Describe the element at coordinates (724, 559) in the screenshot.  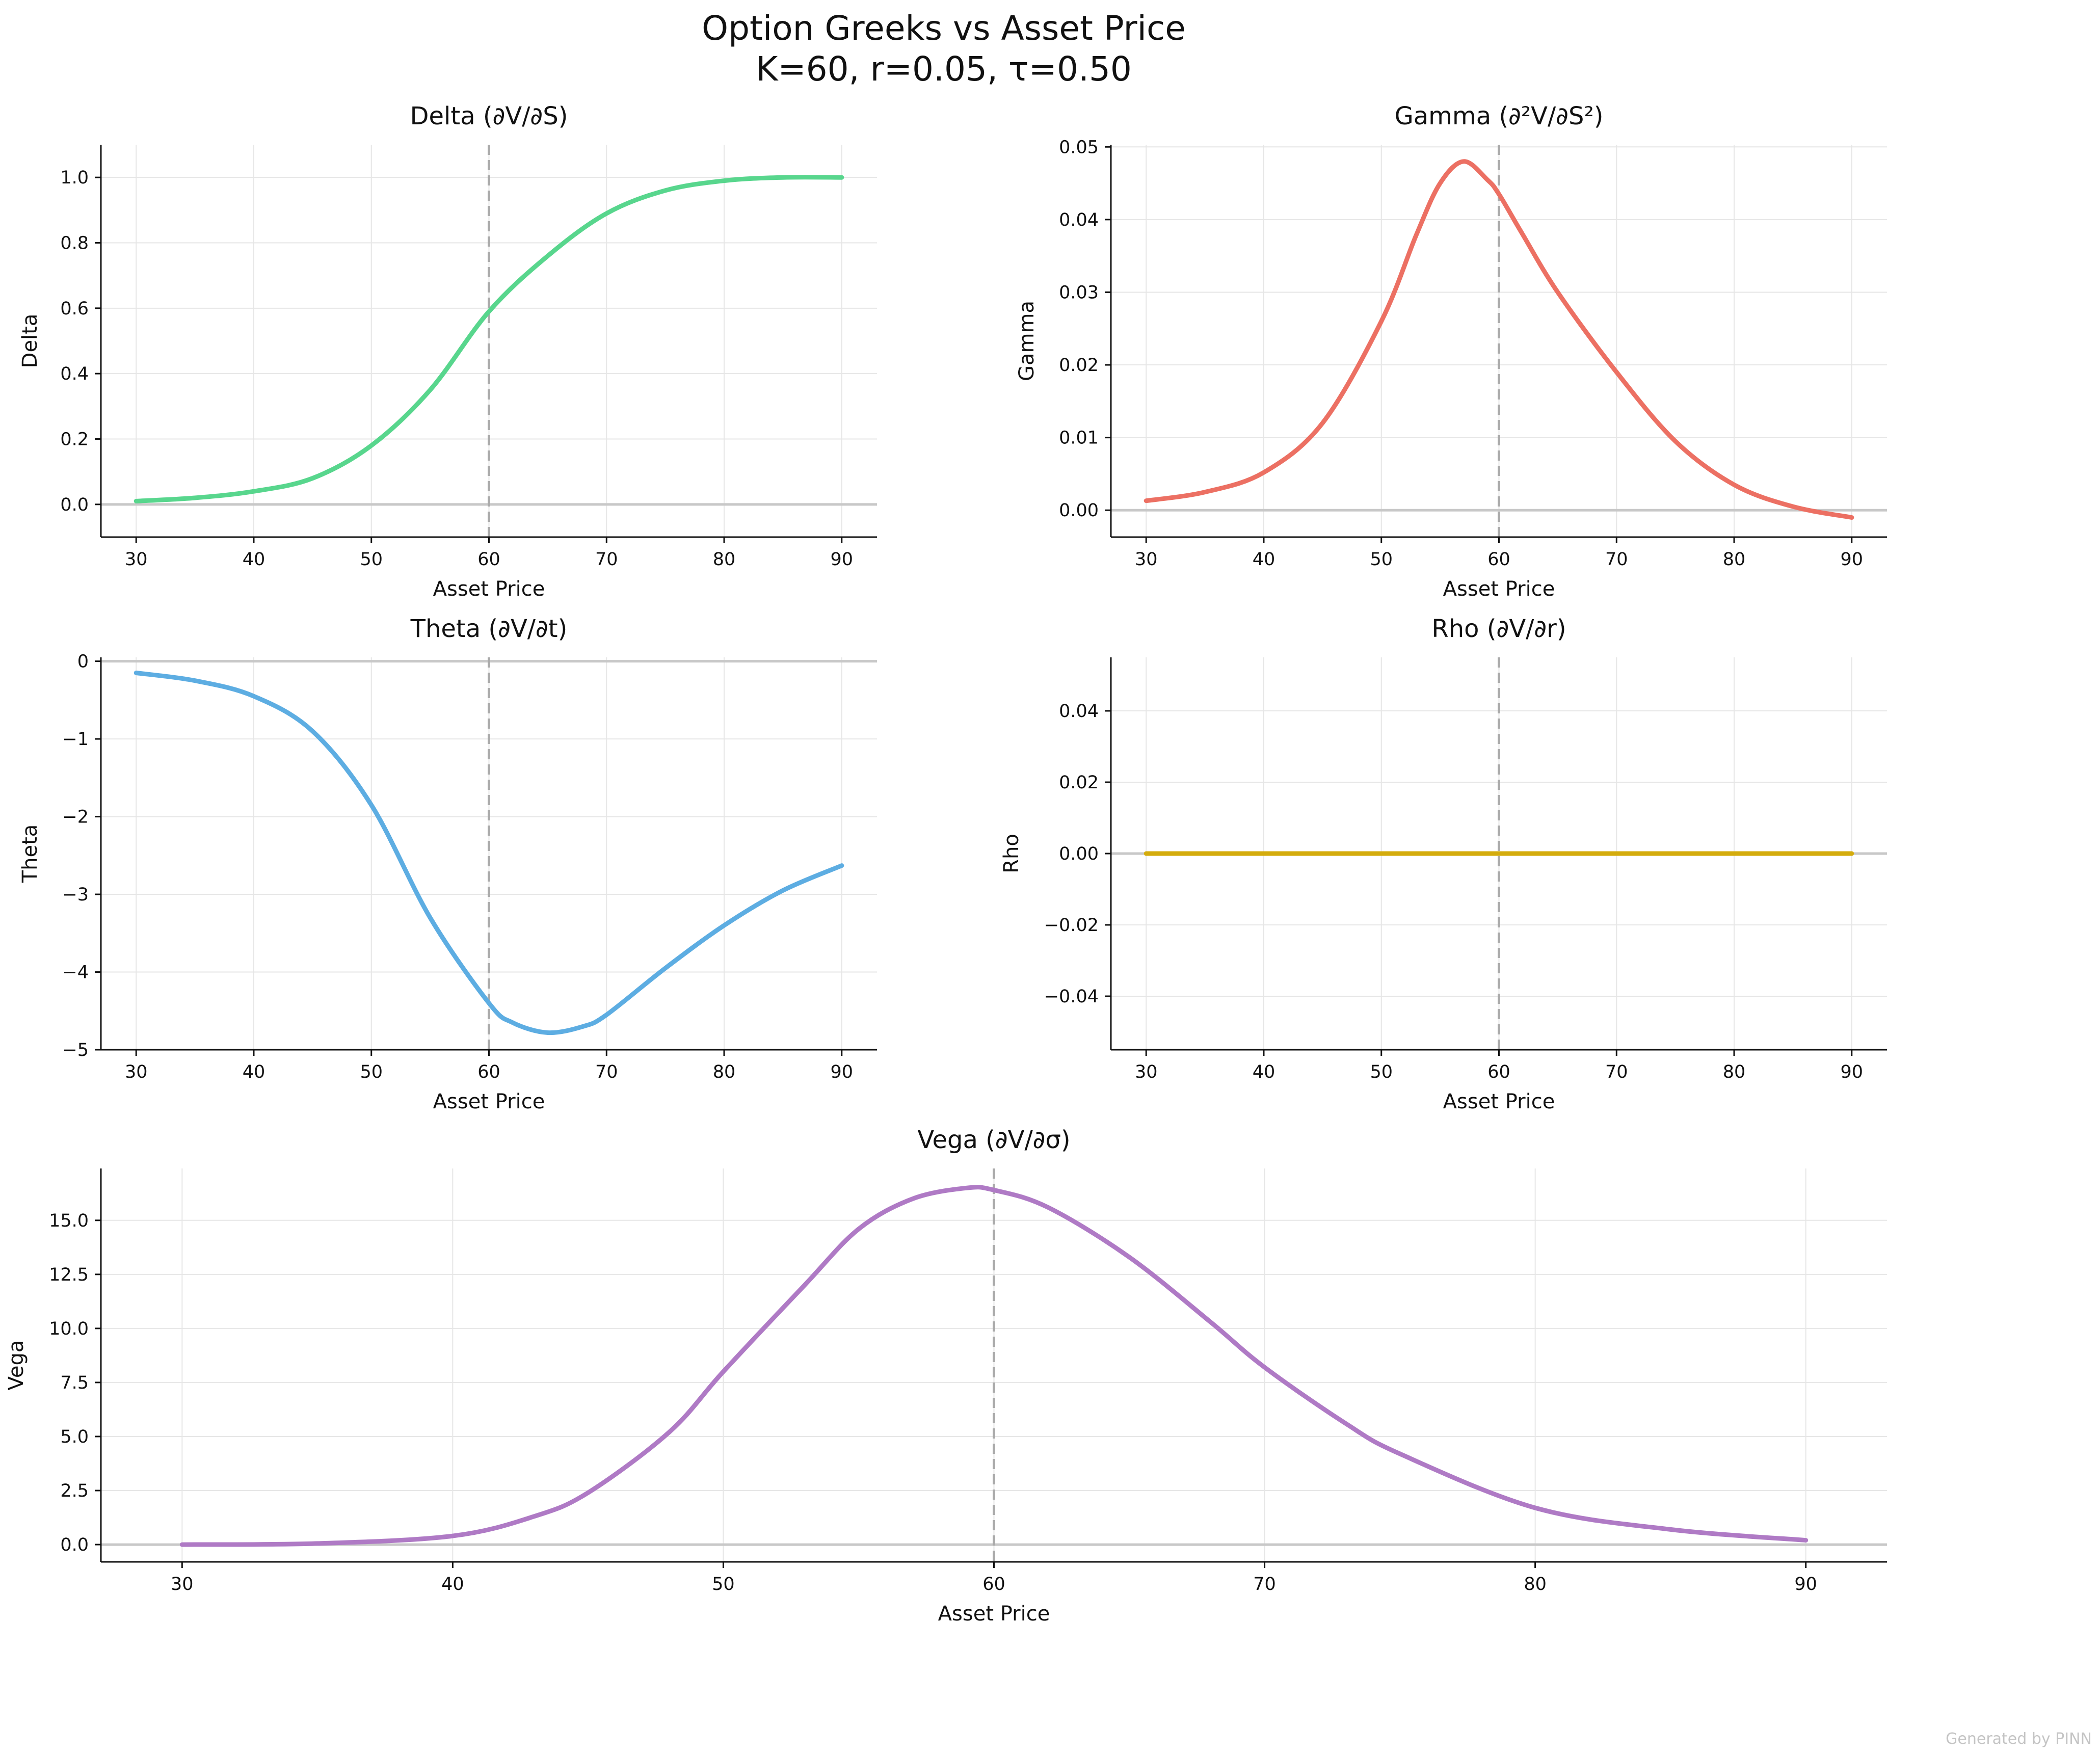
I see `delta-xtick-label: 80` at that location.